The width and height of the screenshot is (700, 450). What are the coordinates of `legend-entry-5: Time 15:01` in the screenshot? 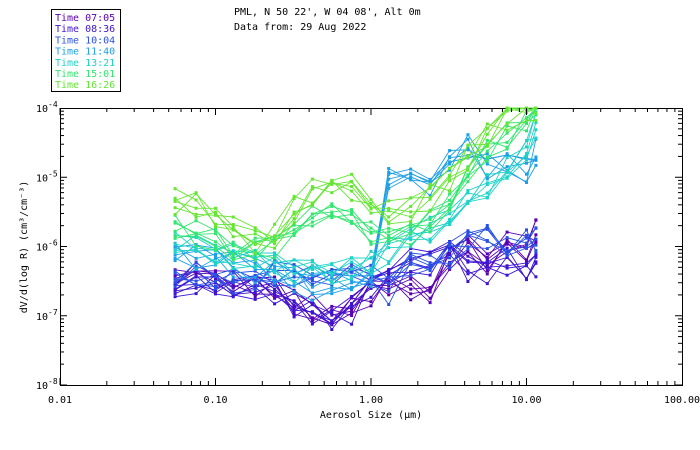 It's located at (85, 74).